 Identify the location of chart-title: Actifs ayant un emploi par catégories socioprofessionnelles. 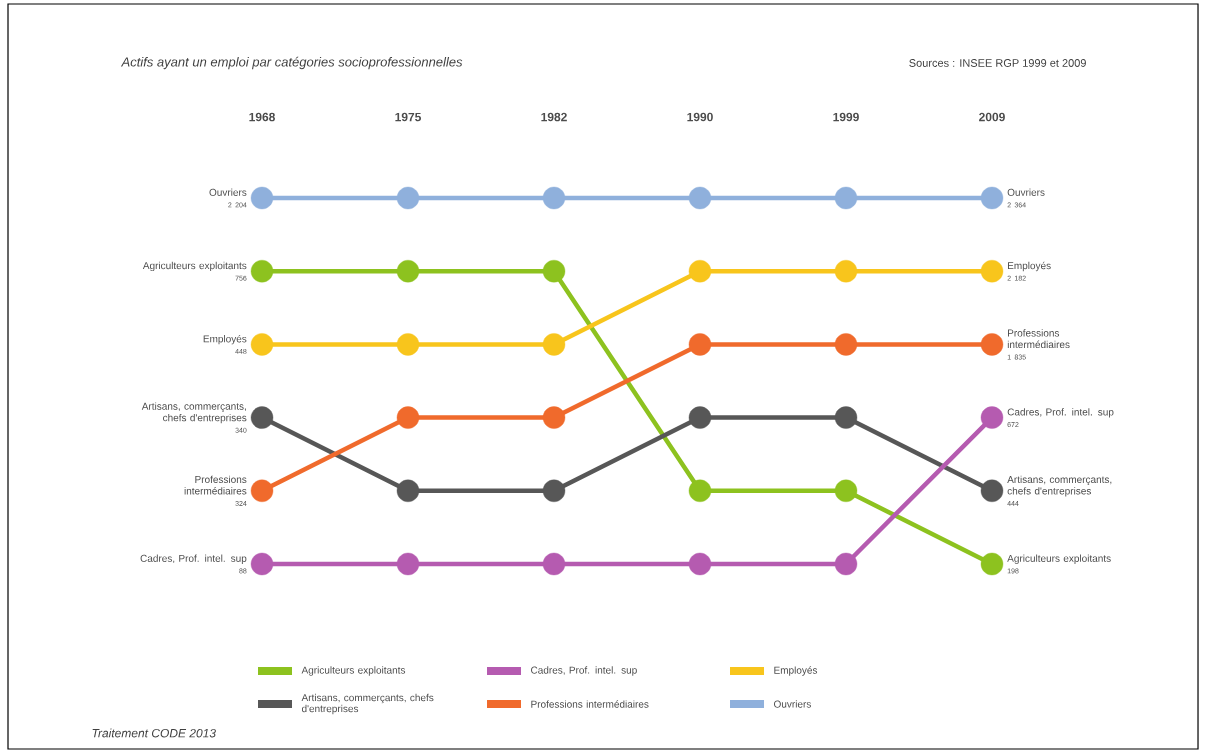
(291, 63).